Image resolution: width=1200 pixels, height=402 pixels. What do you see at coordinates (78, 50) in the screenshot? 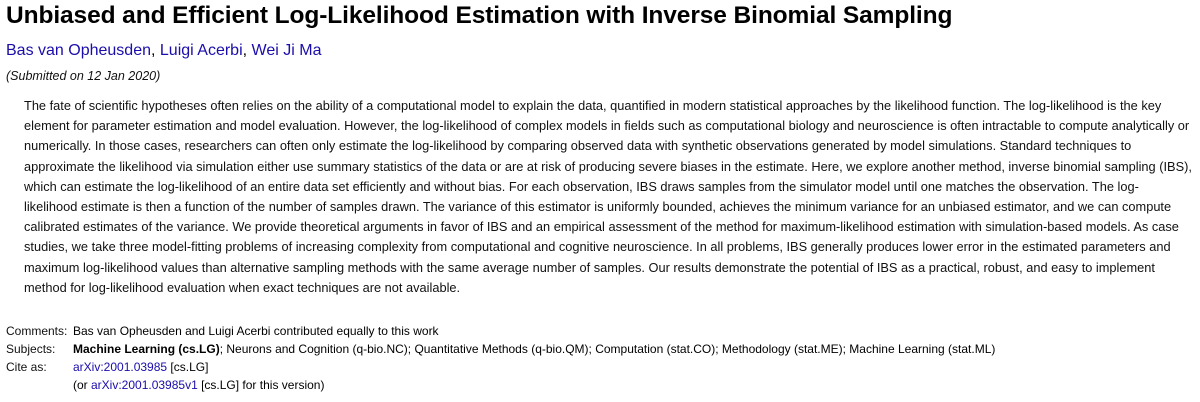
I see `author-link-van-opheusden: Bas van Opheusden` at bounding box center [78, 50].